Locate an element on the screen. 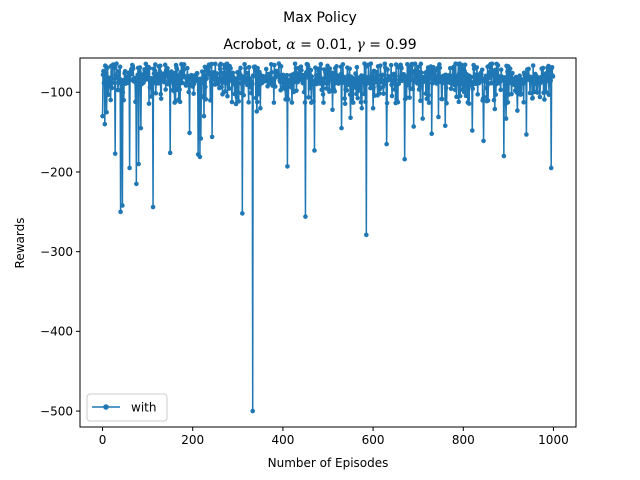 The width and height of the screenshot is (640, 480). chart-title-prefix: Acrobot, is located at coordinates (254, 45).